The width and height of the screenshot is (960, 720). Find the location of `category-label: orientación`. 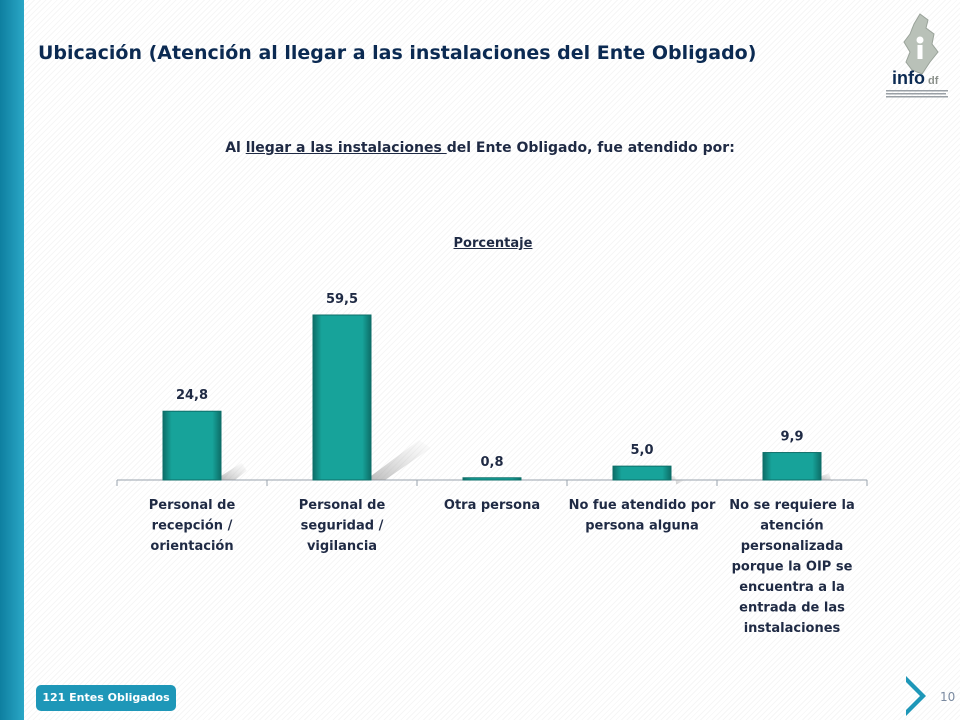

category-label: orientación is located at coordinates (191, 546).